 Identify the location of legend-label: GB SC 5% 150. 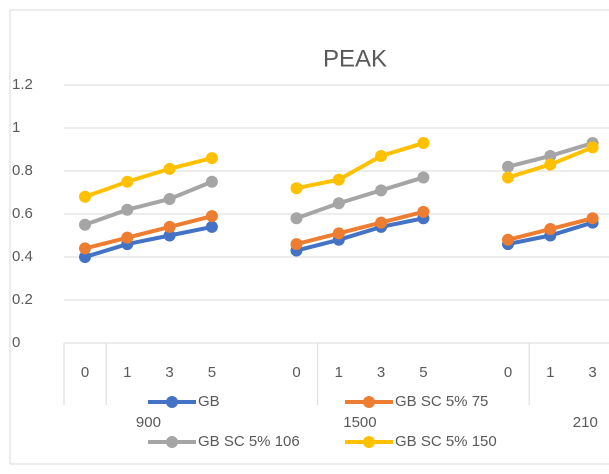
(446, 441).